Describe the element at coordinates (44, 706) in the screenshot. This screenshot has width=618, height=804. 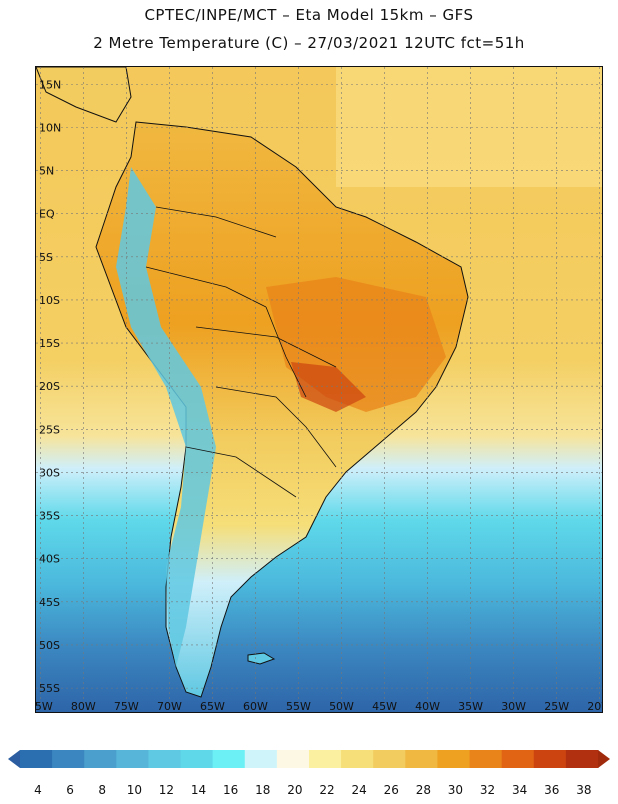
I see `lon-label: 85W` at that location.